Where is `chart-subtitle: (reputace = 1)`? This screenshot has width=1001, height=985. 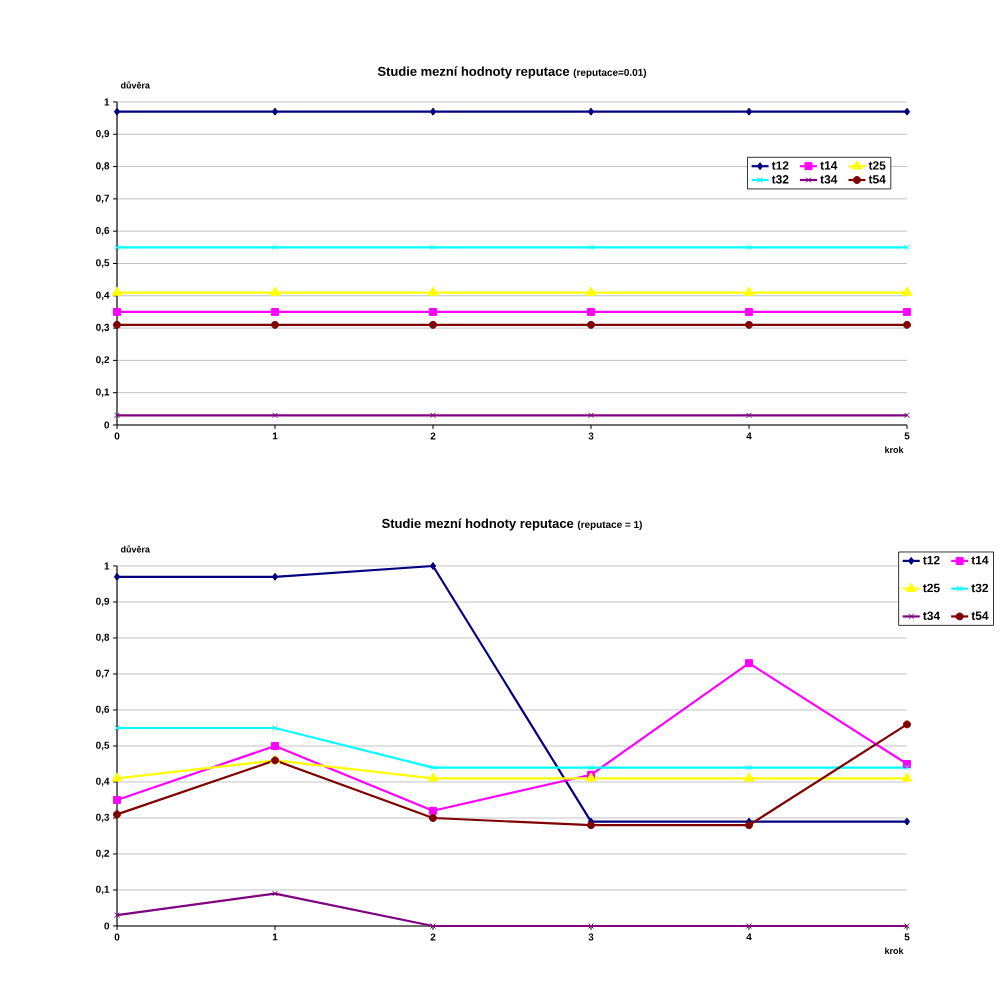 chart-subtitle: (reputace = 1) is located at coordinates (609, 525).